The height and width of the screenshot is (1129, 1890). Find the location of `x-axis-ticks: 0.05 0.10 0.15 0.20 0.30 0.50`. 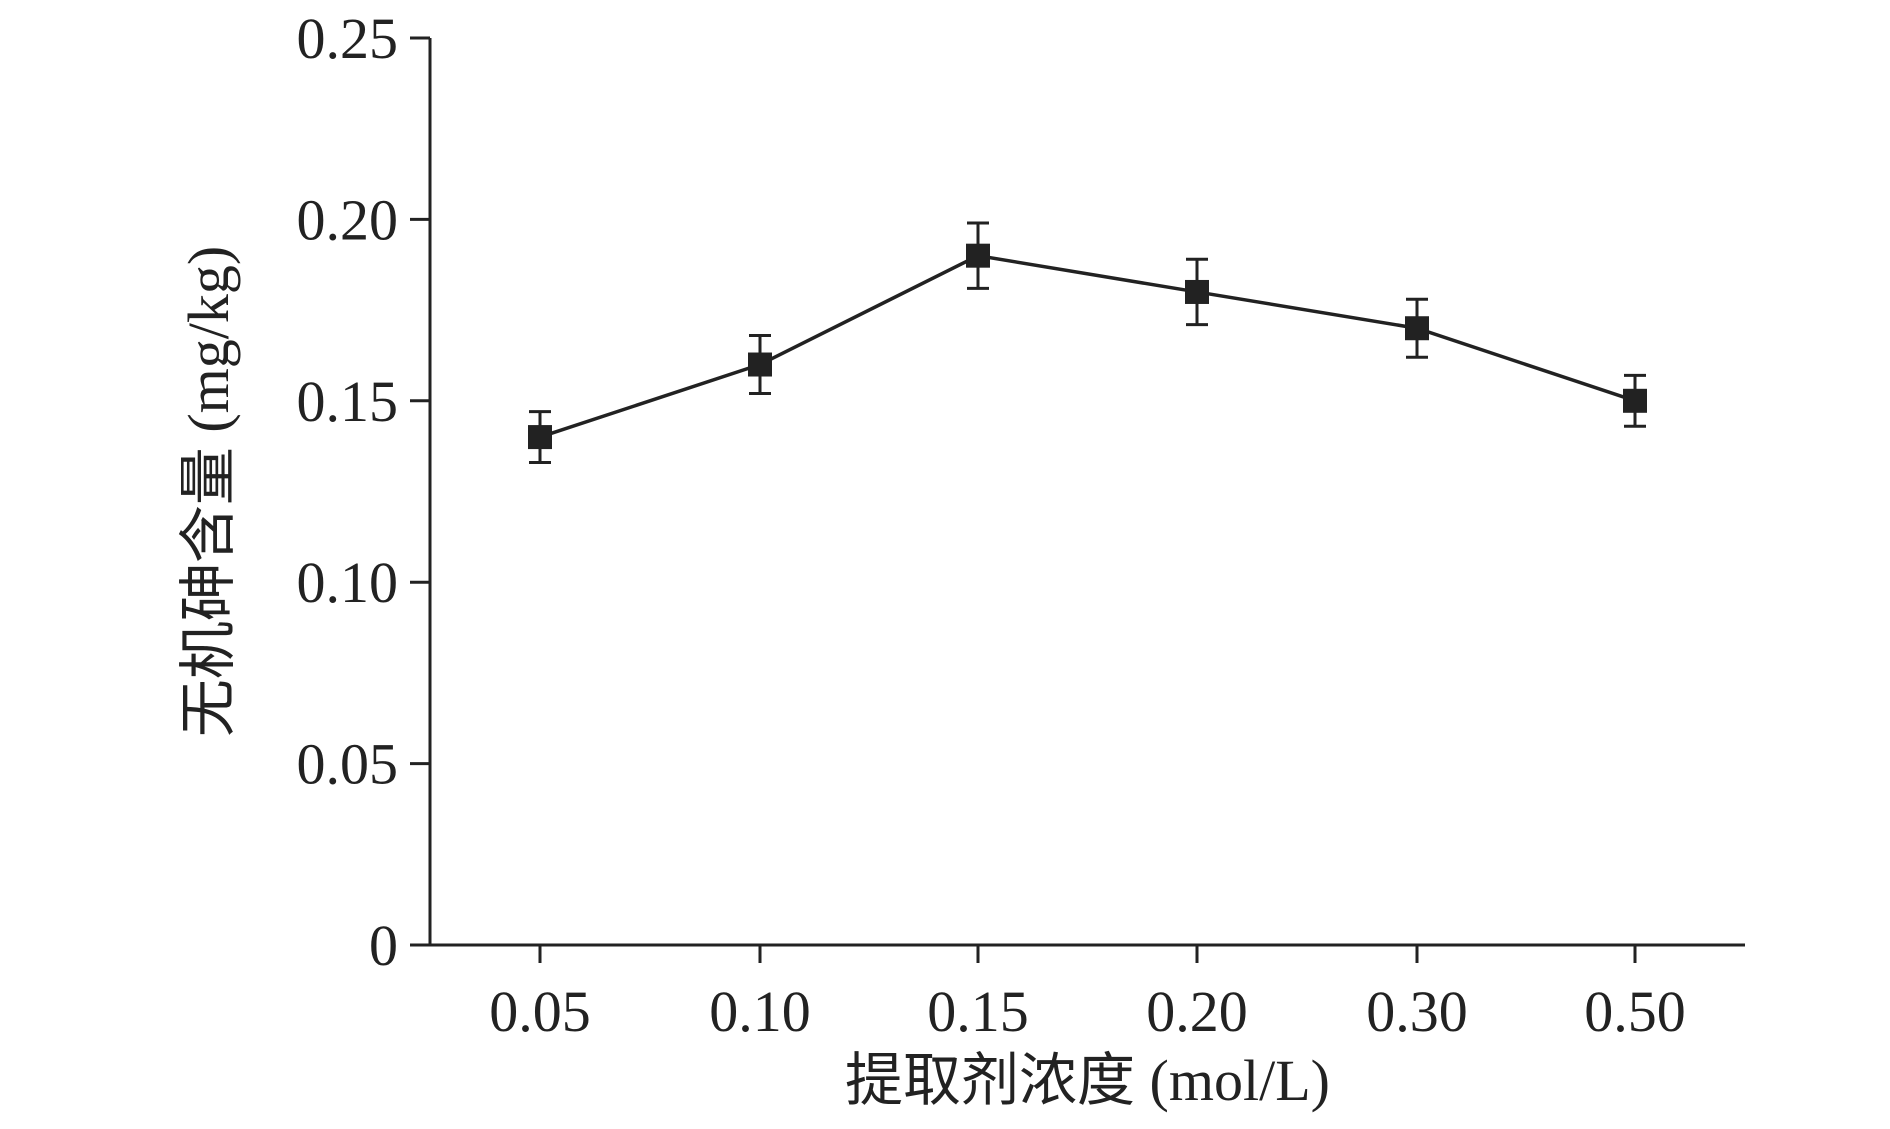

x-axis-ticks: 0.05 0.10 0.15 0.20 0.30 0.50 is located at coordinates (1087, 994).